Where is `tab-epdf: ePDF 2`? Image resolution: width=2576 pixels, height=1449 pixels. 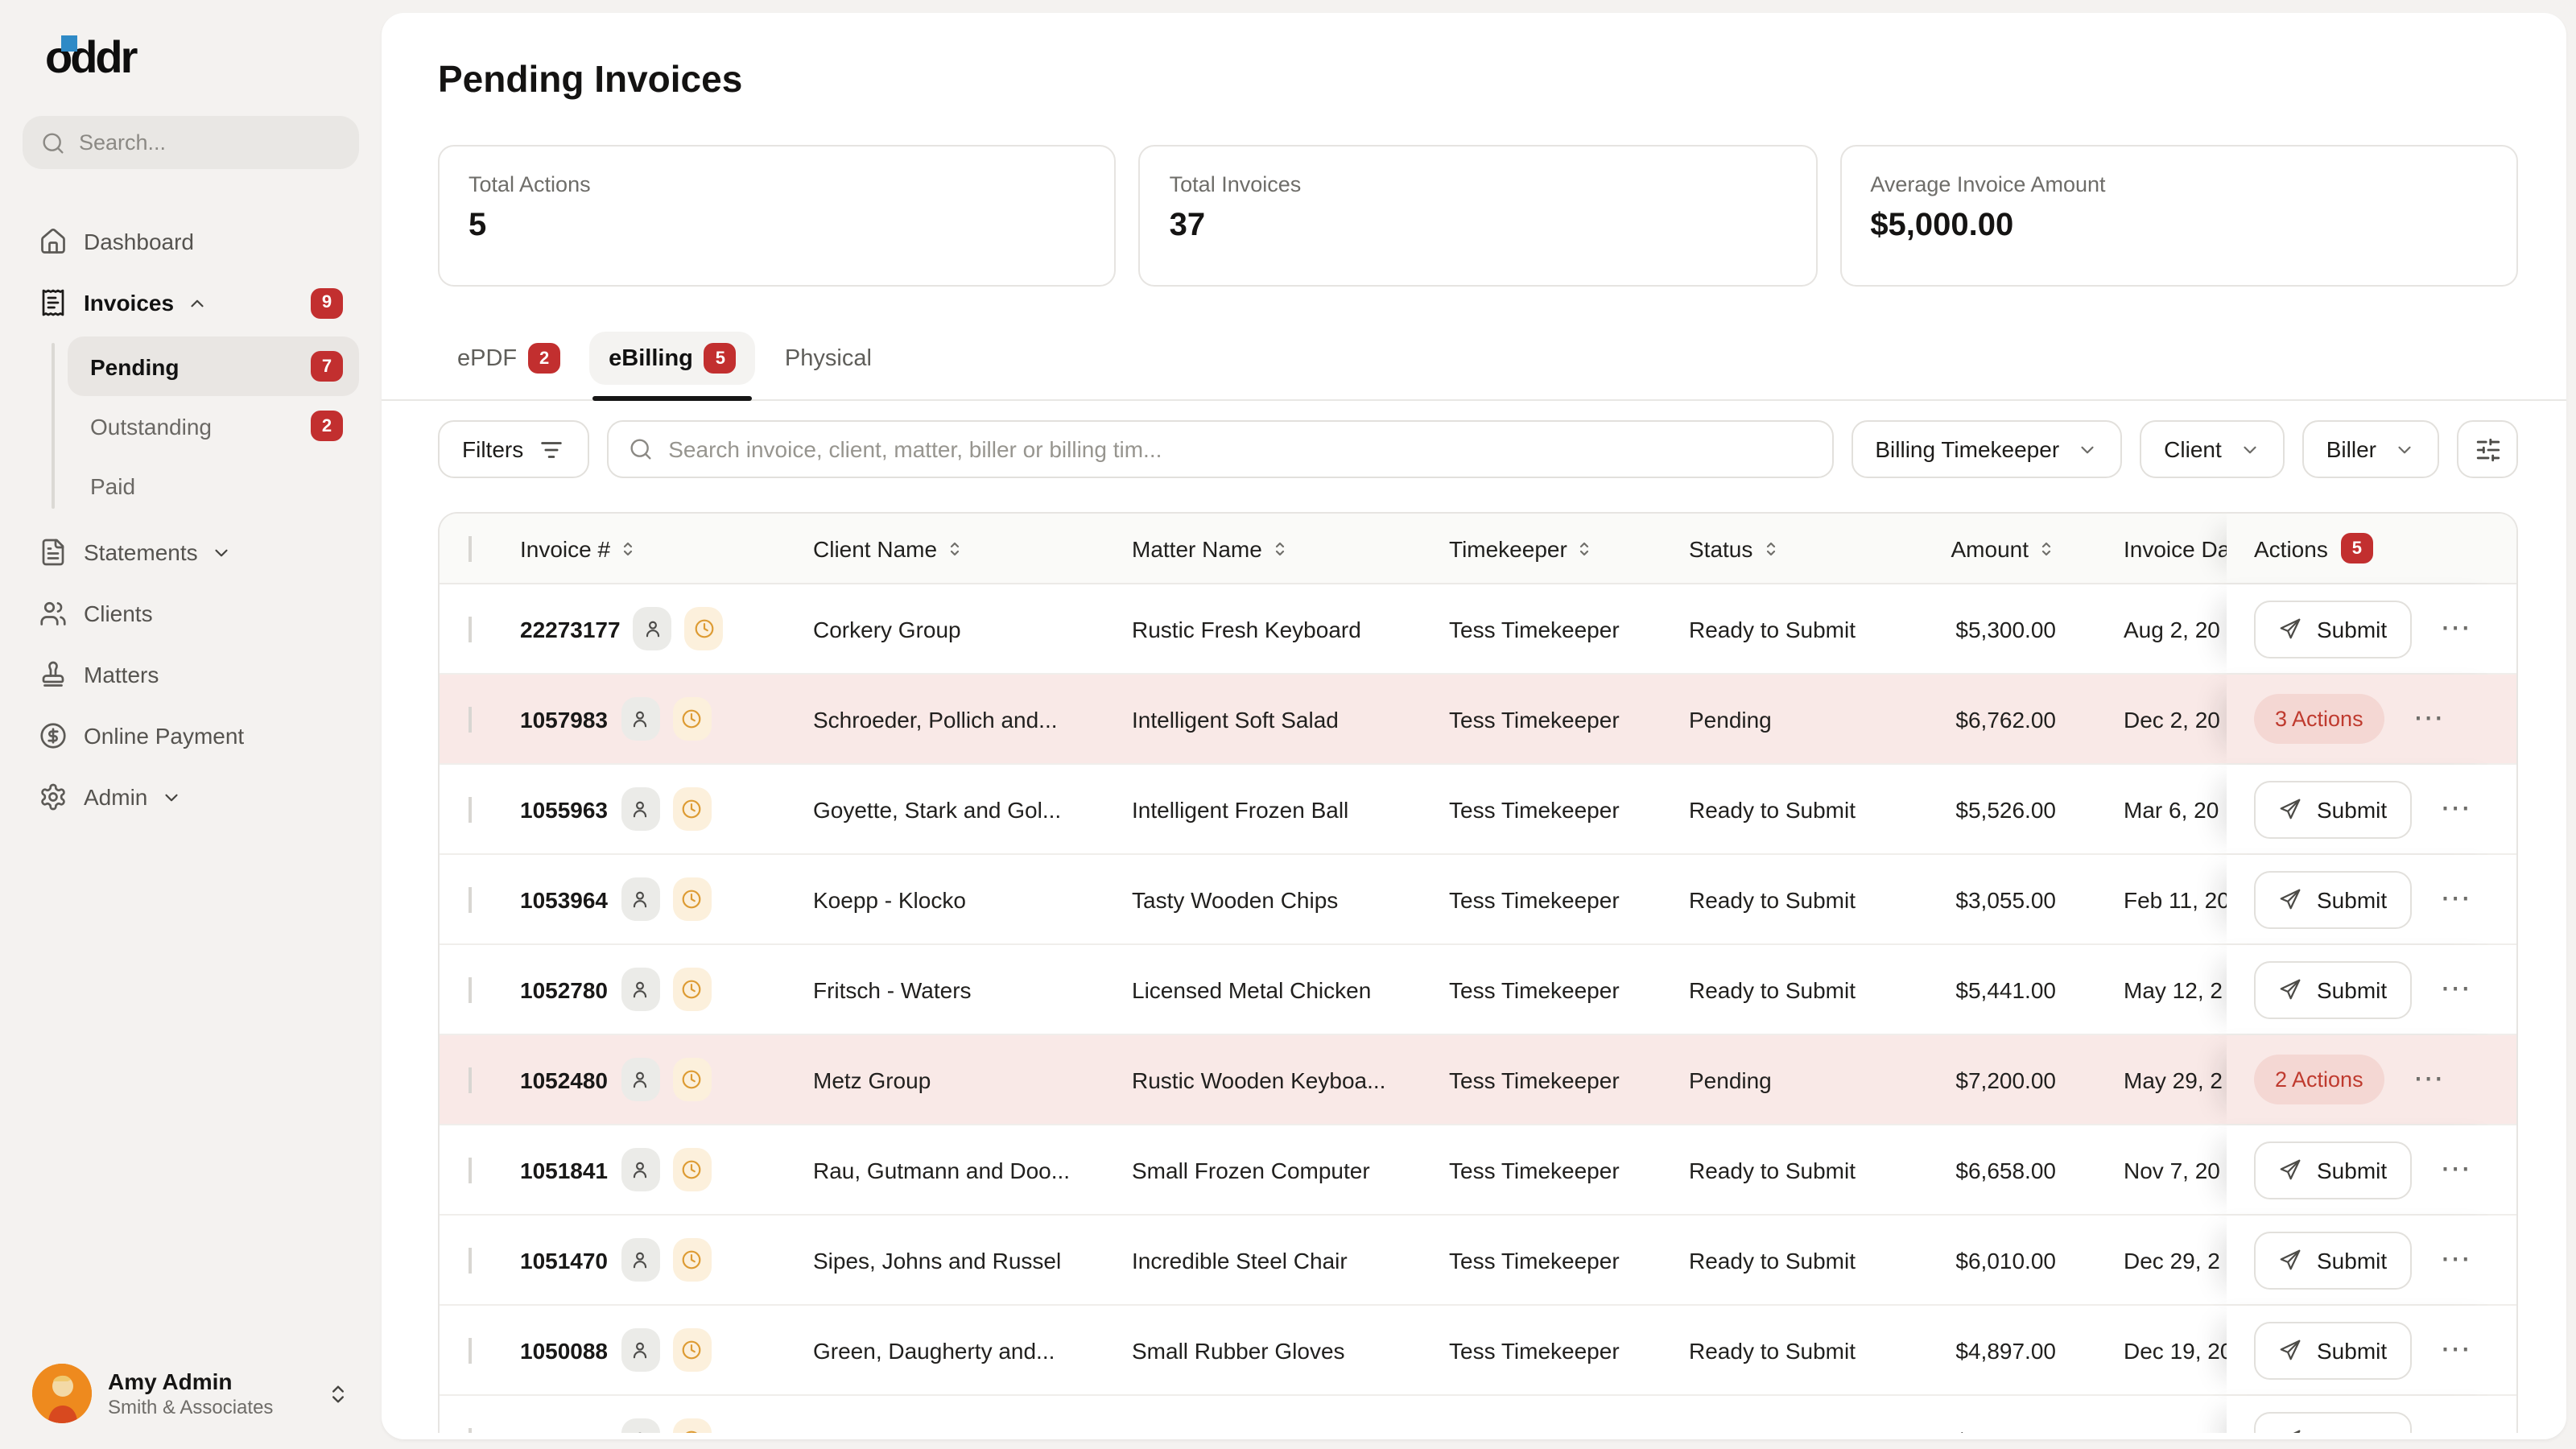
tab-epdf: ePDF 2 is located at coordinates (509, 358).